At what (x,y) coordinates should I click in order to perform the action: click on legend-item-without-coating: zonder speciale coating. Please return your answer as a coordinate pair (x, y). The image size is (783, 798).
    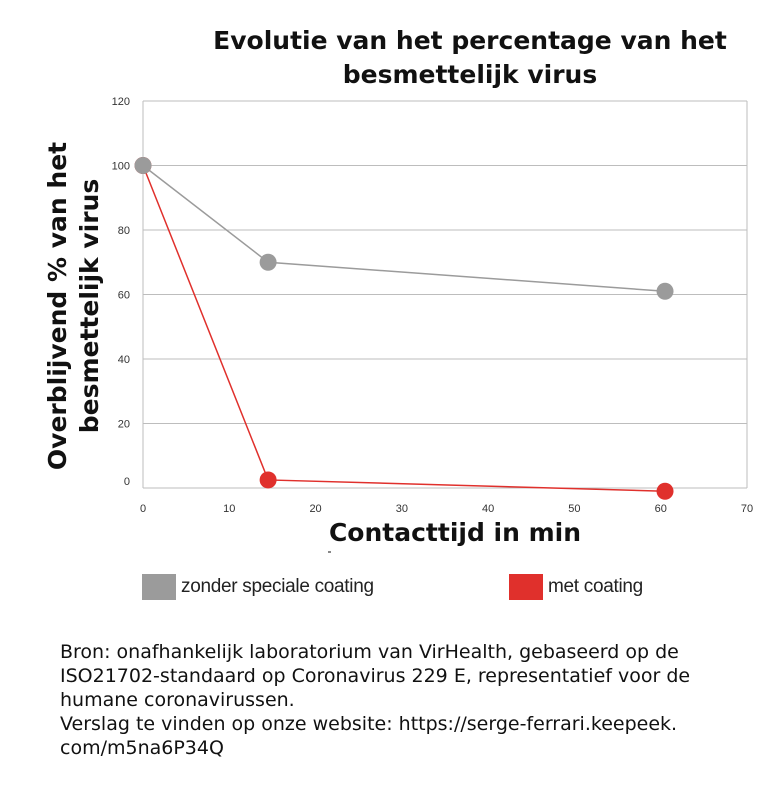
    Looking at the image, I should click on (258, 587).